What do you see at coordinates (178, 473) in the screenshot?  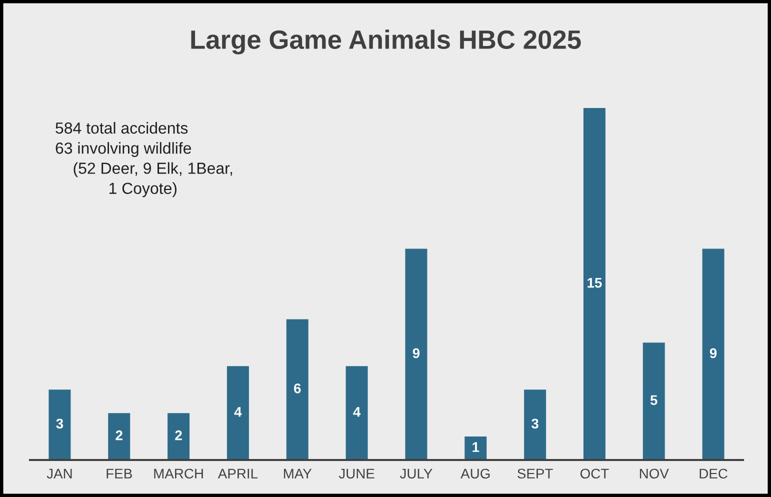 I see `x-tick-label: MARCH` at bounding box center [178, 473].